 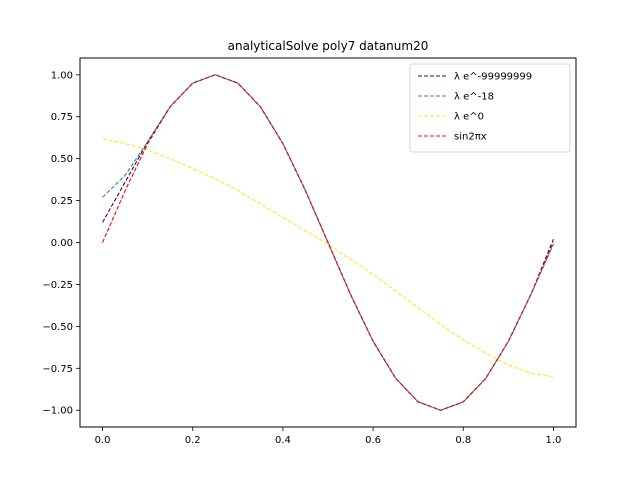 I want to click on y-tick-label: −0.25, so click(x=57, y=285).